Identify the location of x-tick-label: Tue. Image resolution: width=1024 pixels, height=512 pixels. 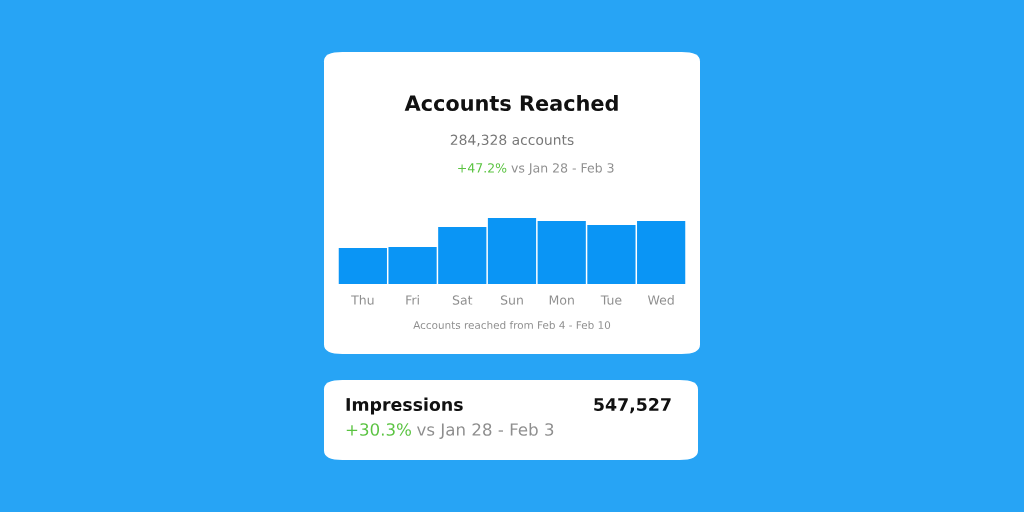
(611, 300).